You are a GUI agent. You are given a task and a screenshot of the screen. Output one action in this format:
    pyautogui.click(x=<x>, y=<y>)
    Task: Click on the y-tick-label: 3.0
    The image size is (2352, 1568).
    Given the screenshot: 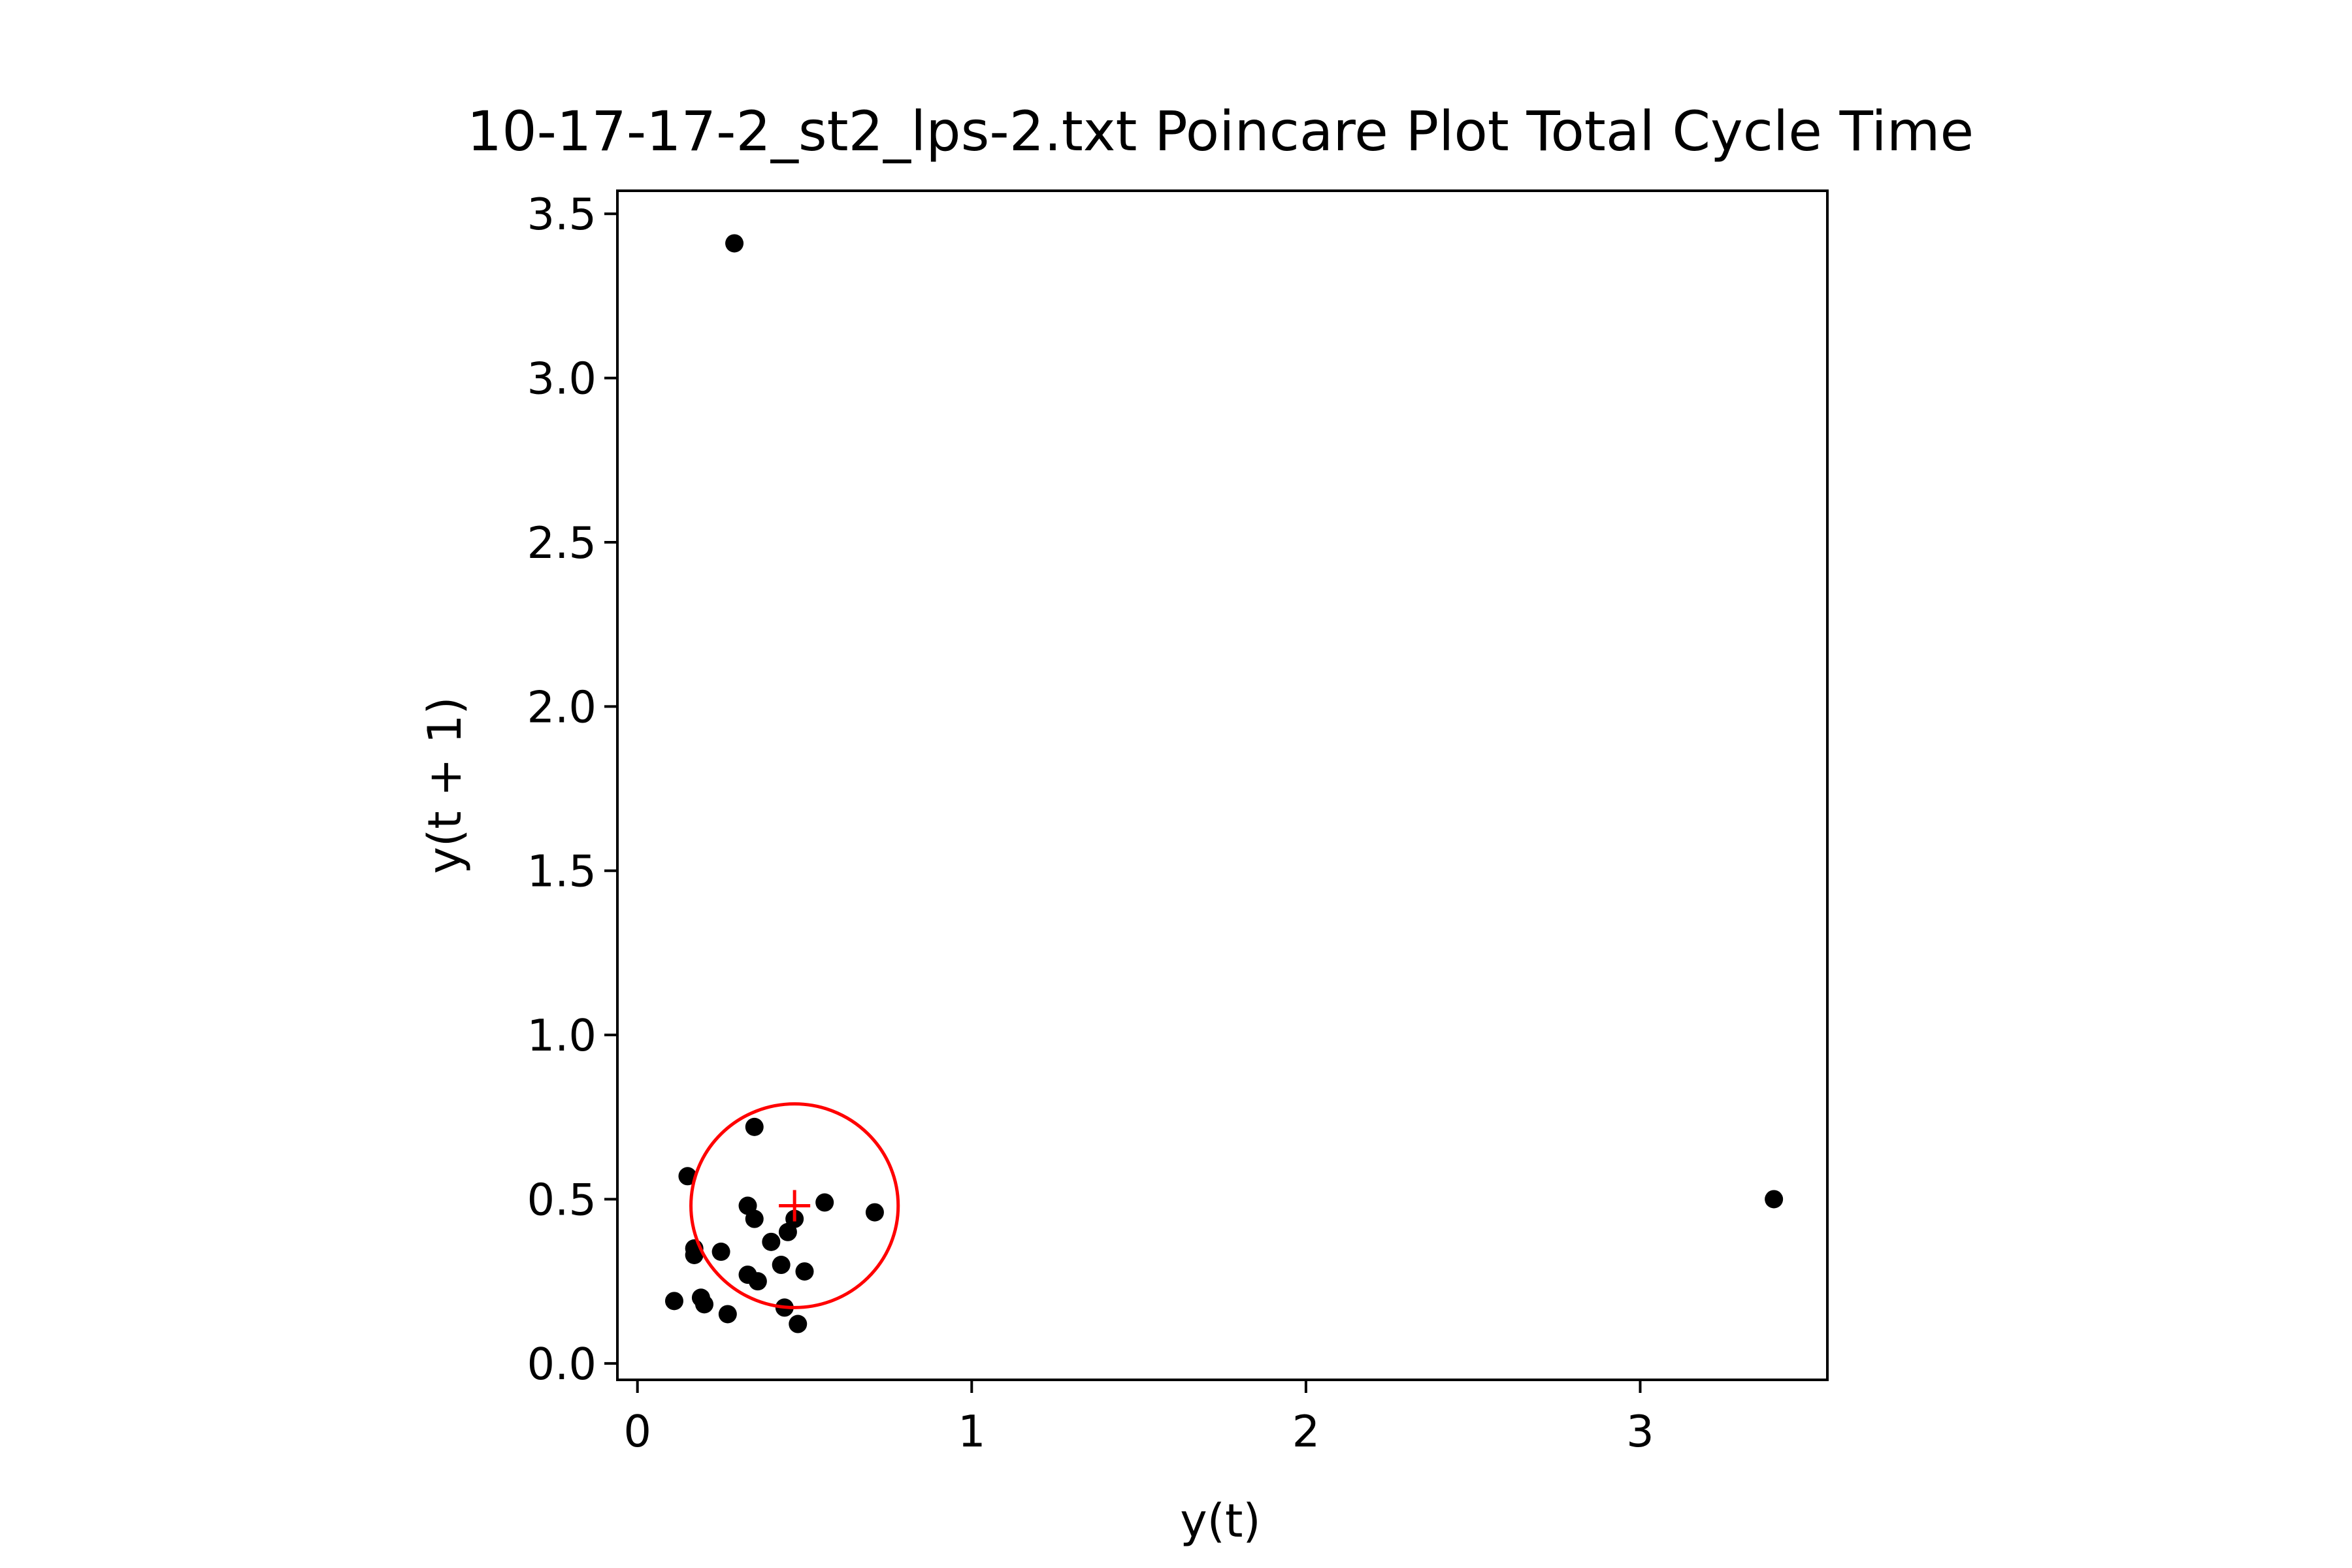 What is the action you would take?
    pyautogui.click(x=561, y=378)
    